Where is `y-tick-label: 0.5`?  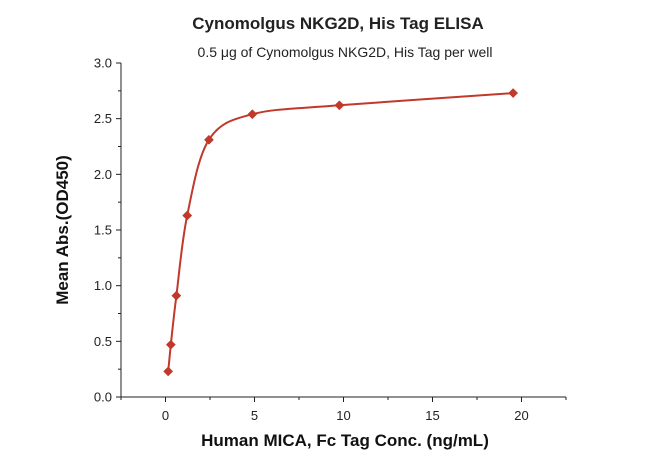 y-tick-label: 0.5 is located at coordinates (103, 341).